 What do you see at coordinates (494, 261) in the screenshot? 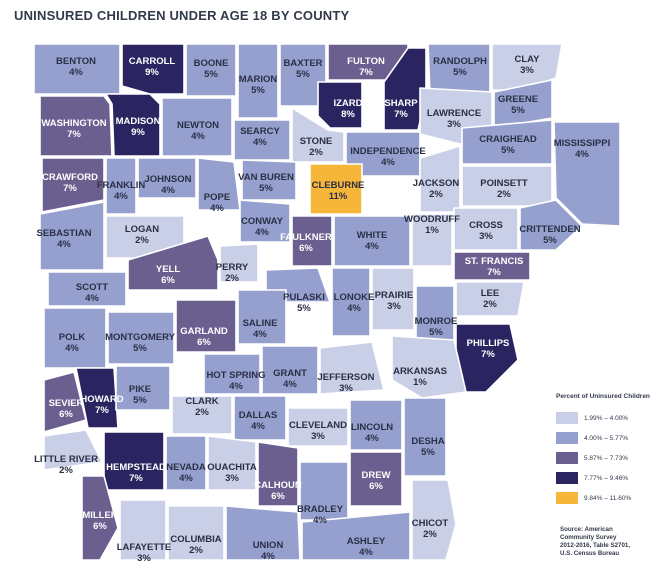
I see `county-name-label: ST. FRANCIS` at bounding box center [494, 261].